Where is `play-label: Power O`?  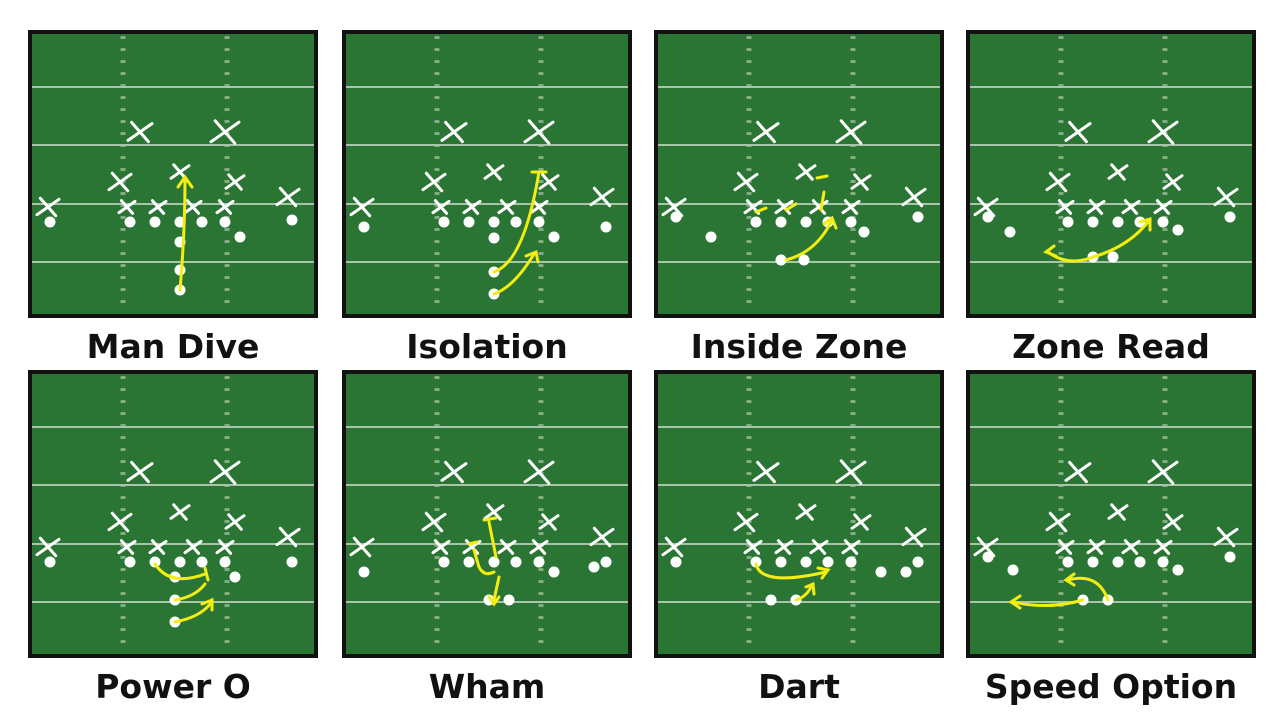
play-label: Power O is located at coordinates (173, 686).